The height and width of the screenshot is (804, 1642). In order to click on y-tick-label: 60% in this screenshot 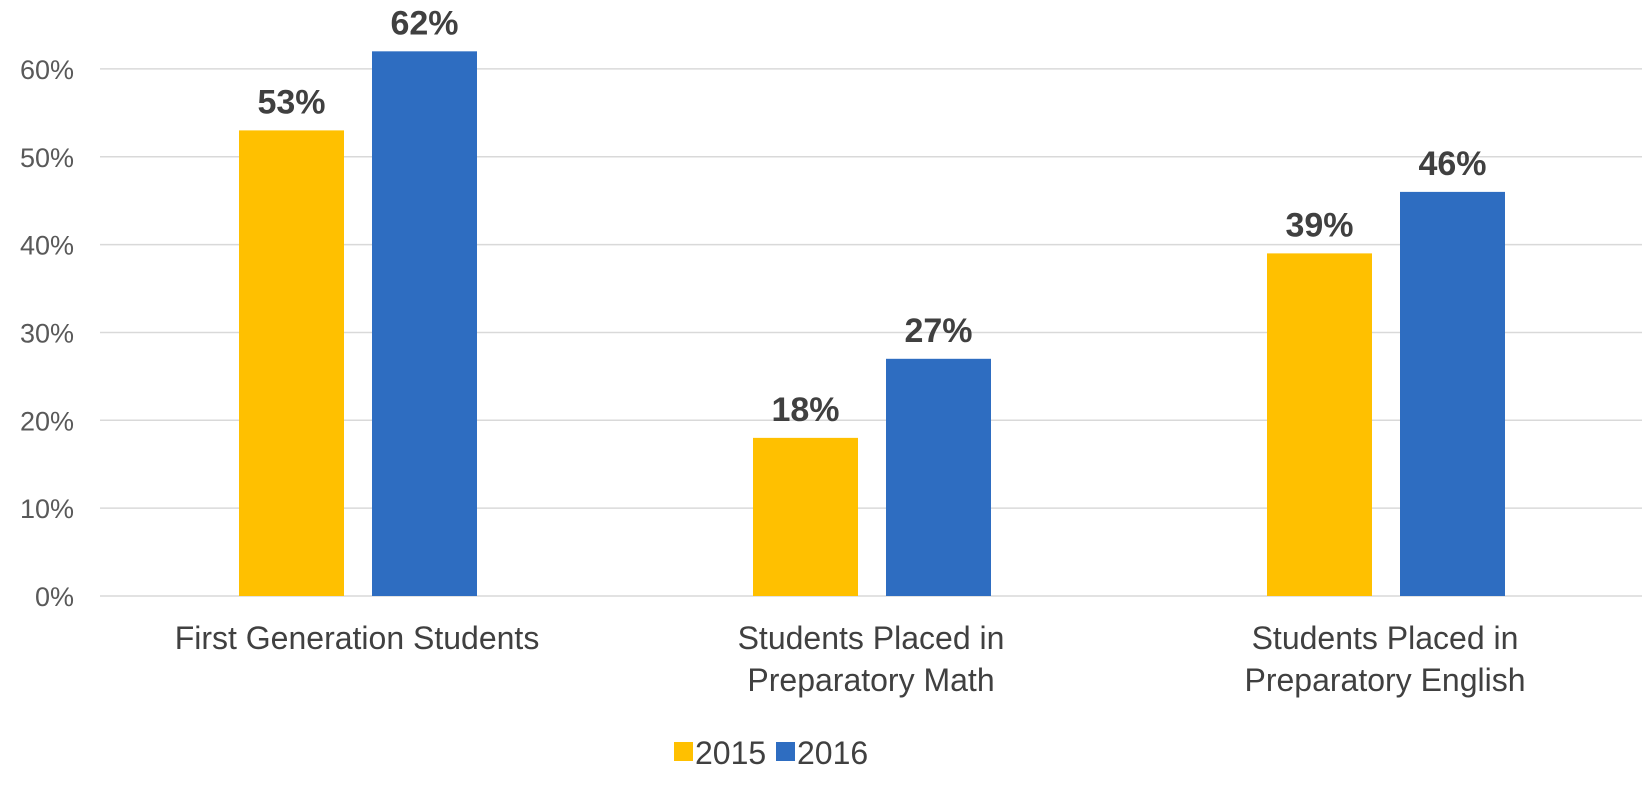, I will do `click(47, 70)`.